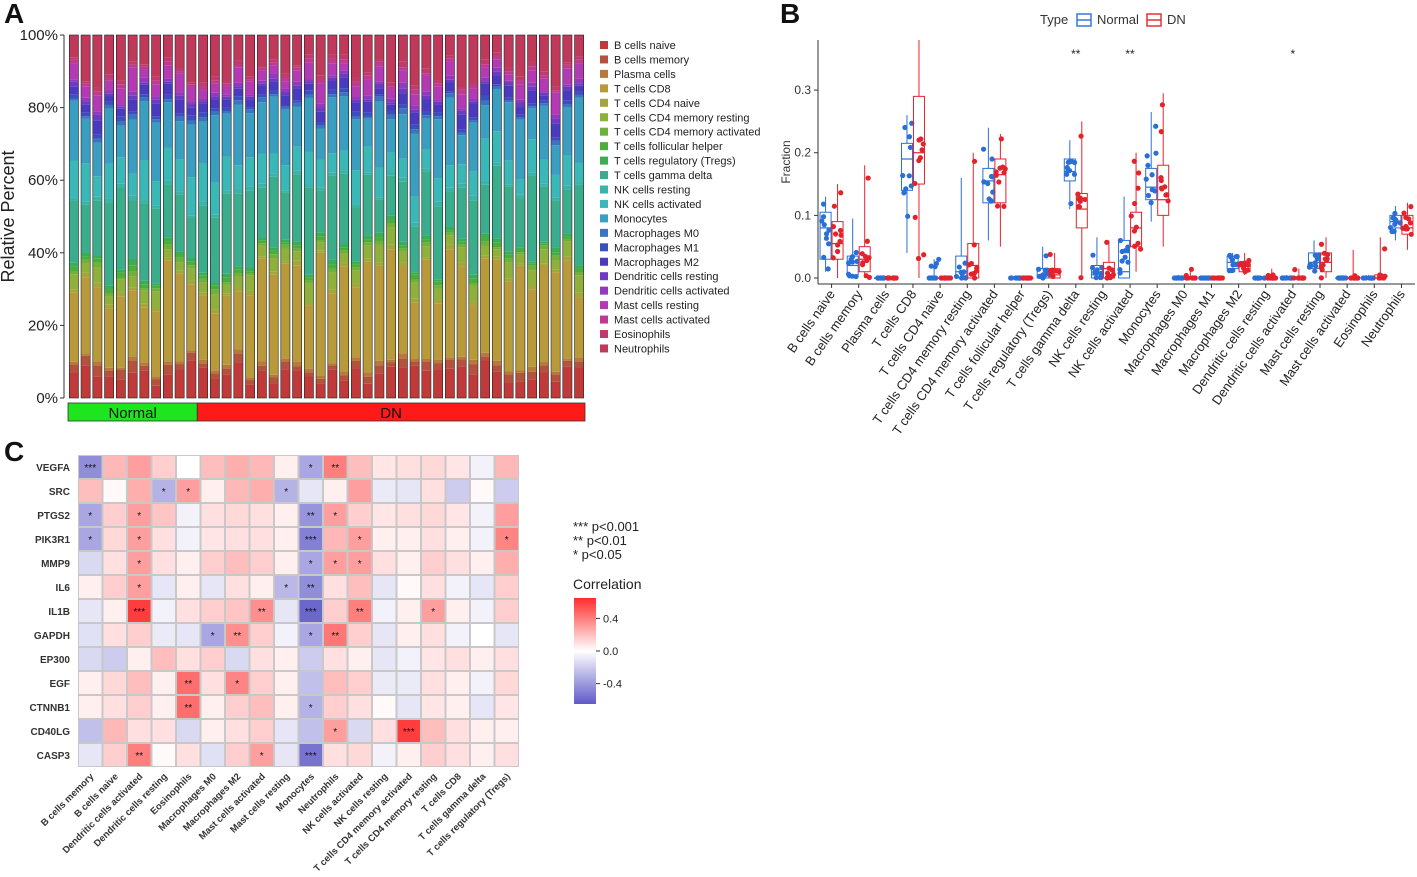 This screenshot has height=877, width=1417. What do you see at coordinates (1081, 210) in the screenshot?
I see `box` at bounding box center [1081, 210].